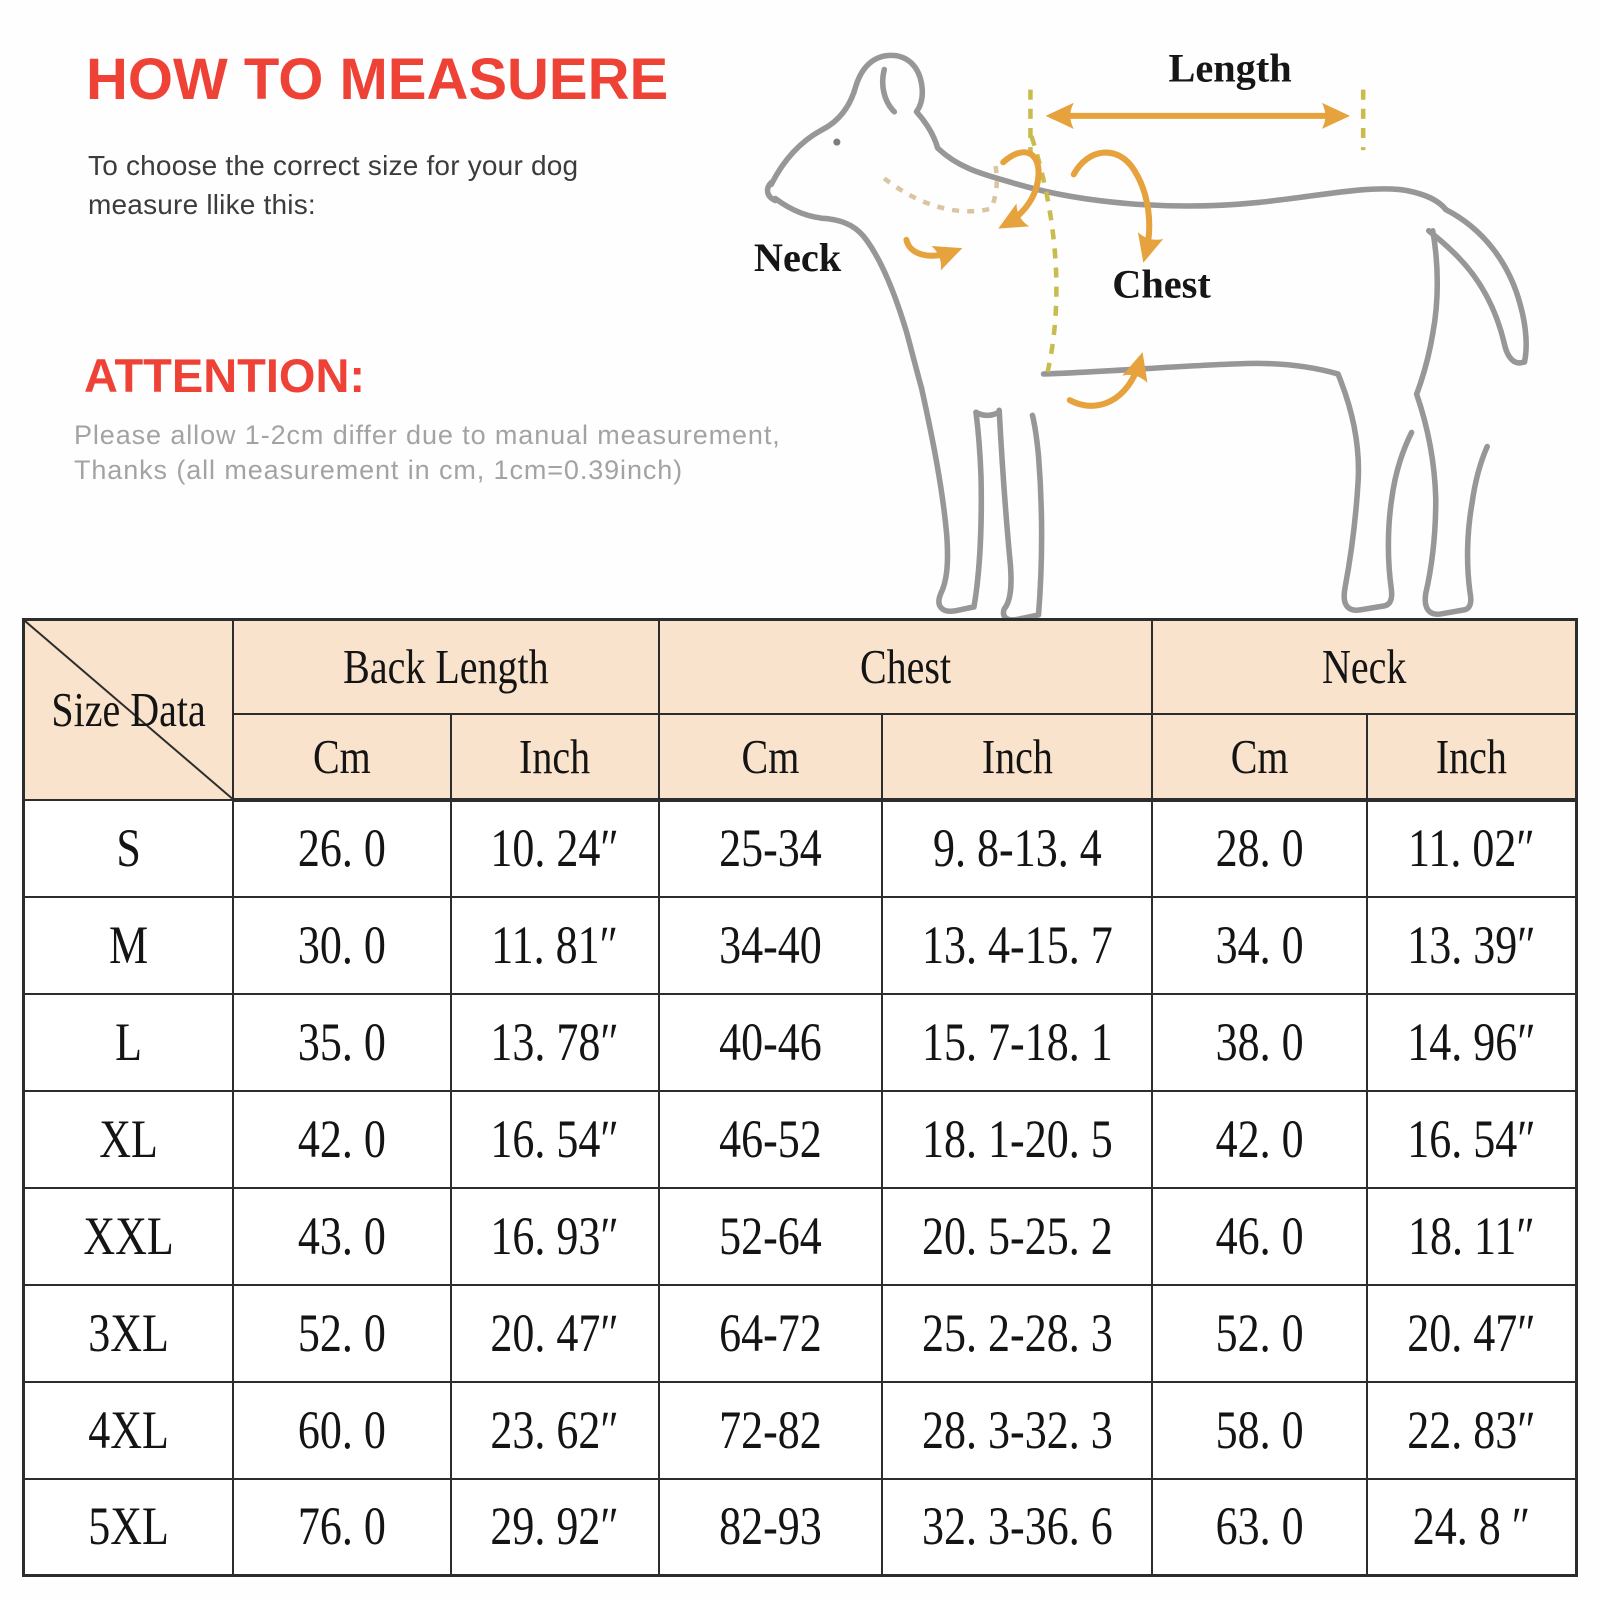 The image size is (1600, 1600). I want to click on table-cell: 11. 81″, so click(554, 945).